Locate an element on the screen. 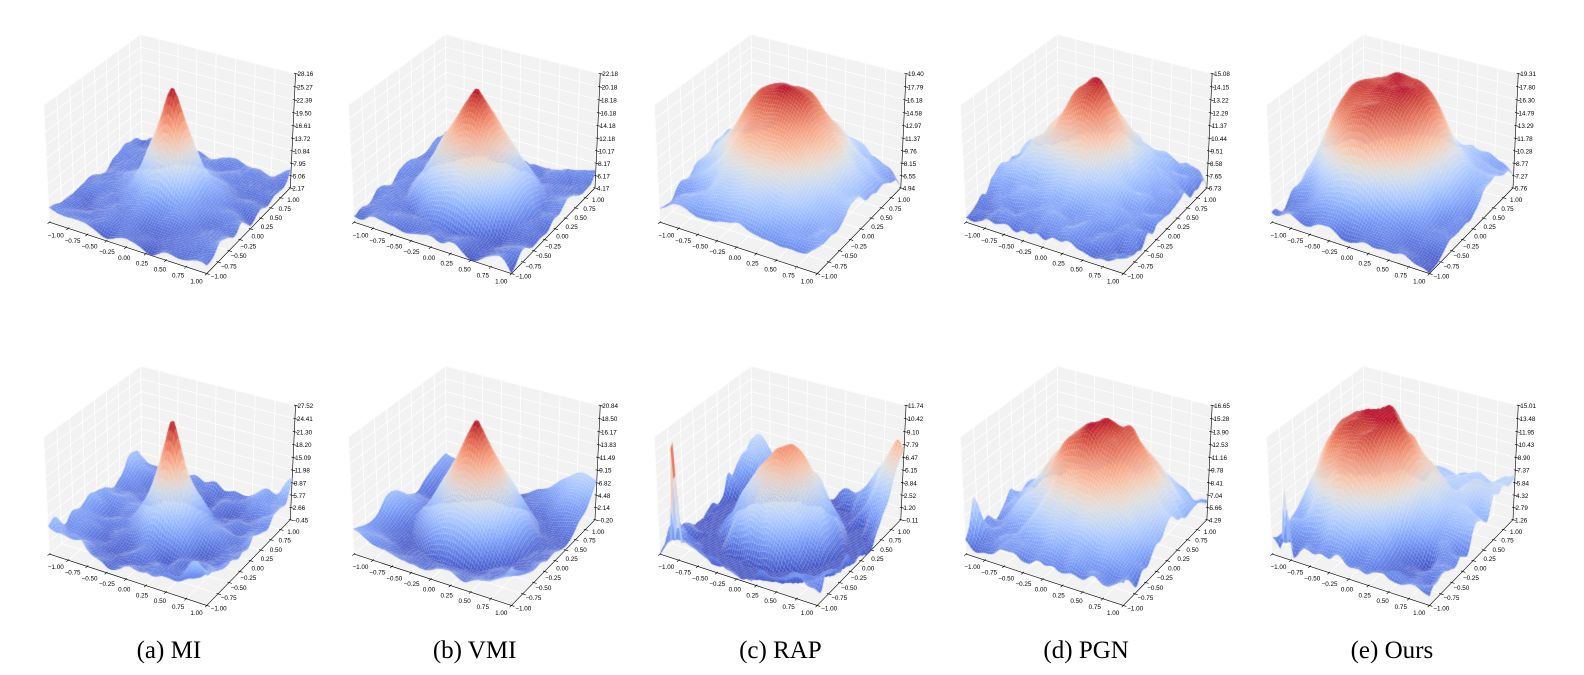 The width and height of the screenshot is (1584, 675). svg-text: 9.10 is located at coordinates (913, 432).